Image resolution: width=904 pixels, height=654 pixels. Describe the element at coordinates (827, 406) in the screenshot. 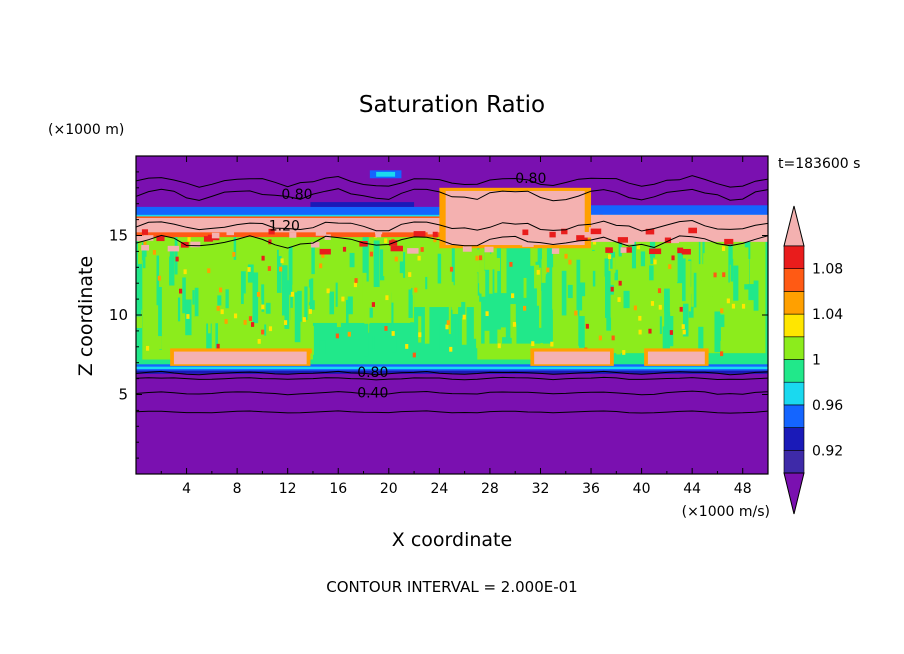

I see `colorbar-label: 0.96` at that location.